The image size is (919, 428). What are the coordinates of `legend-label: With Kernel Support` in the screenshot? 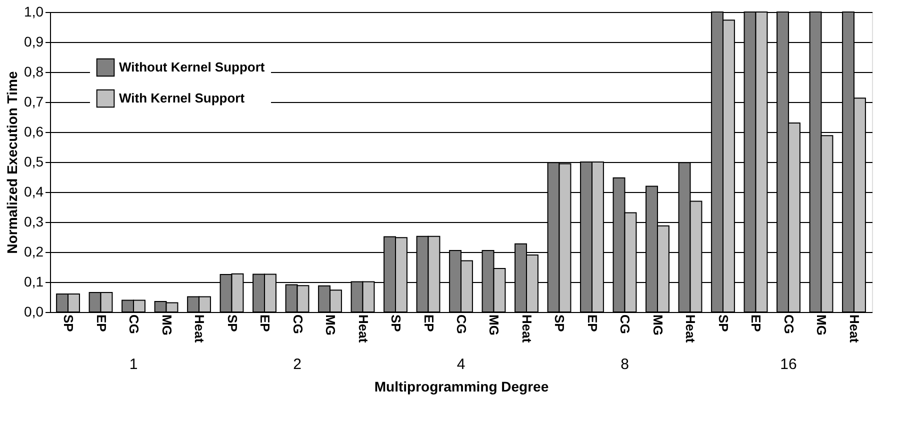 It's located at (182, 98).